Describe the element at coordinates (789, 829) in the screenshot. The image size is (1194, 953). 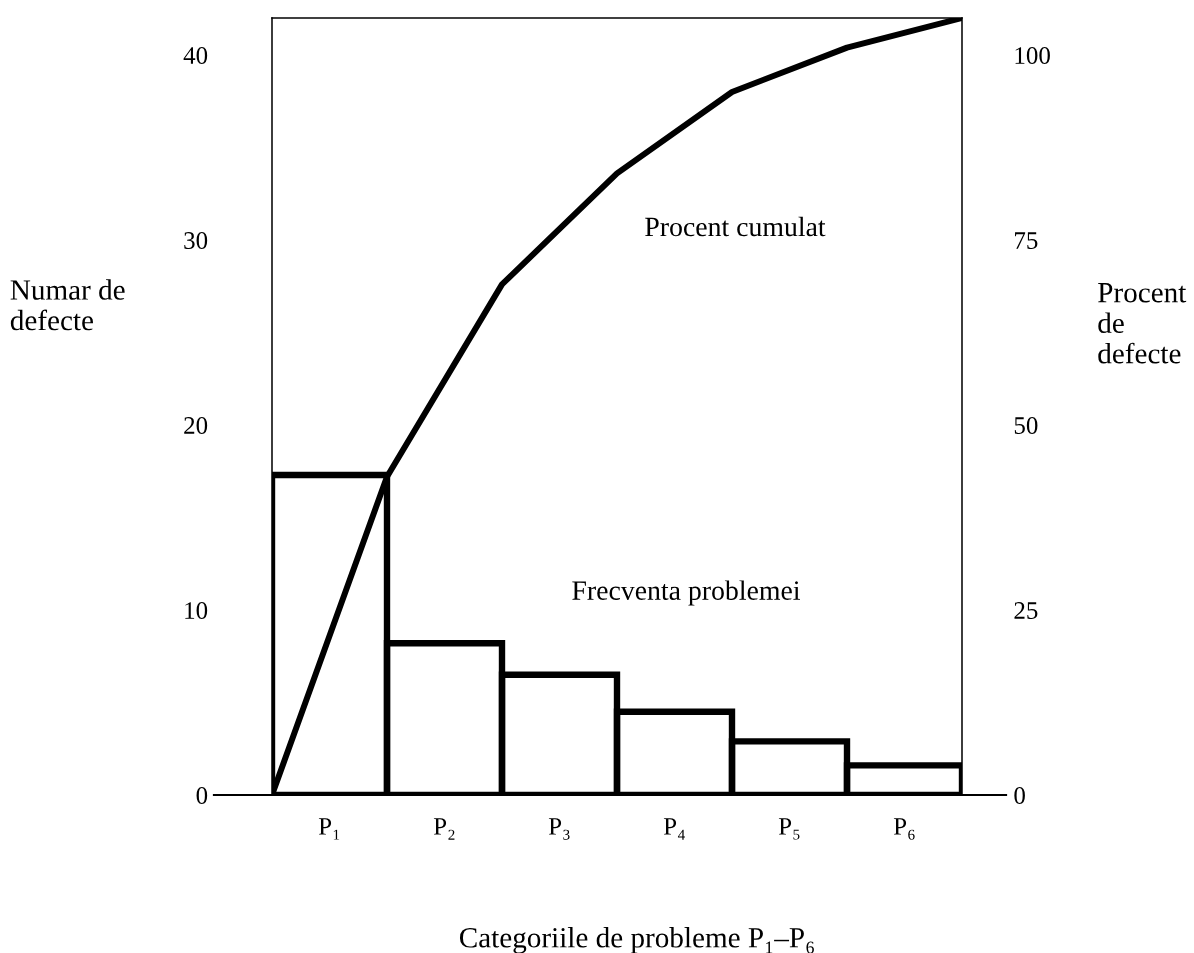
I see `x-tick-label: P₅` at that location.